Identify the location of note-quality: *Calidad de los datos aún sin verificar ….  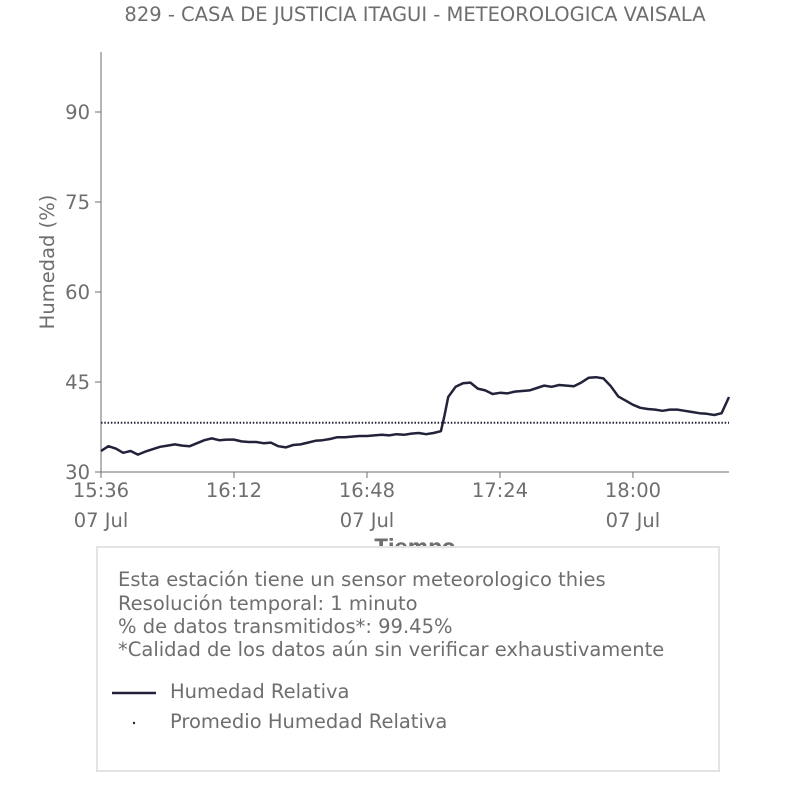
(391, 649).